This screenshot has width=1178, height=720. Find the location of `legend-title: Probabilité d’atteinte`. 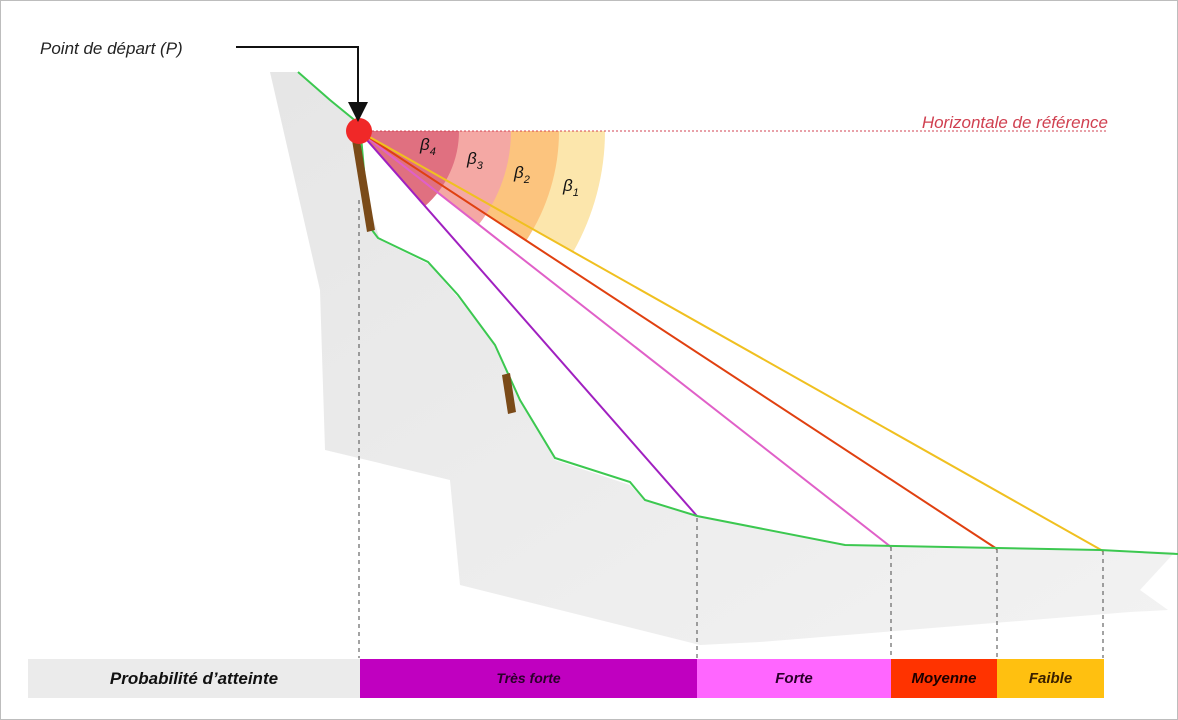

legend-title: Probabilité d’atteinte is located at coordinates (194, 678).